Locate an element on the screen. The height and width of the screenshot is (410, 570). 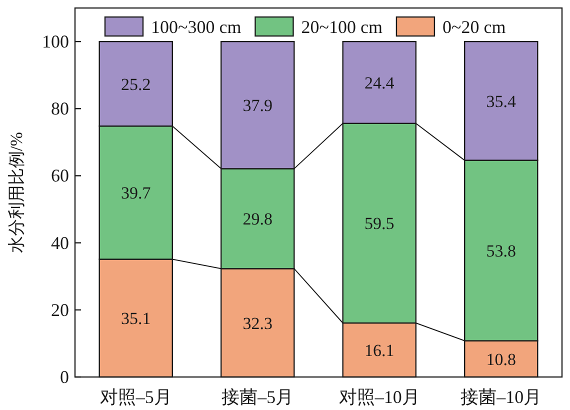
x-tick-label: 接菌–10月 is located at coordinates (501, 397).